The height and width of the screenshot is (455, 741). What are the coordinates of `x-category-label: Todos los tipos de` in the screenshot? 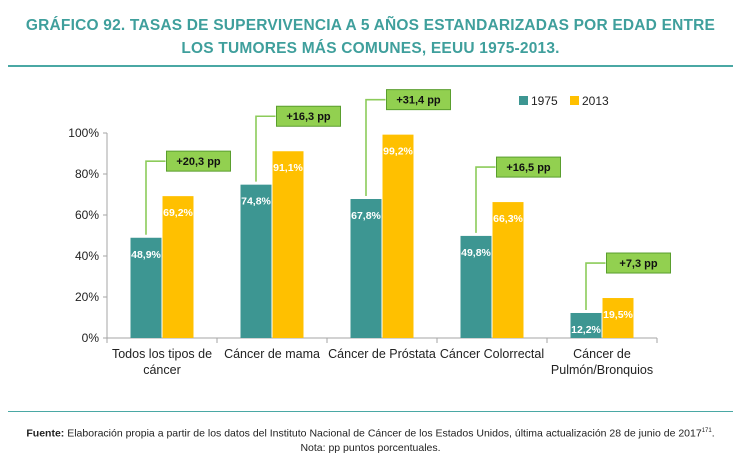 It's located at (162, 354).